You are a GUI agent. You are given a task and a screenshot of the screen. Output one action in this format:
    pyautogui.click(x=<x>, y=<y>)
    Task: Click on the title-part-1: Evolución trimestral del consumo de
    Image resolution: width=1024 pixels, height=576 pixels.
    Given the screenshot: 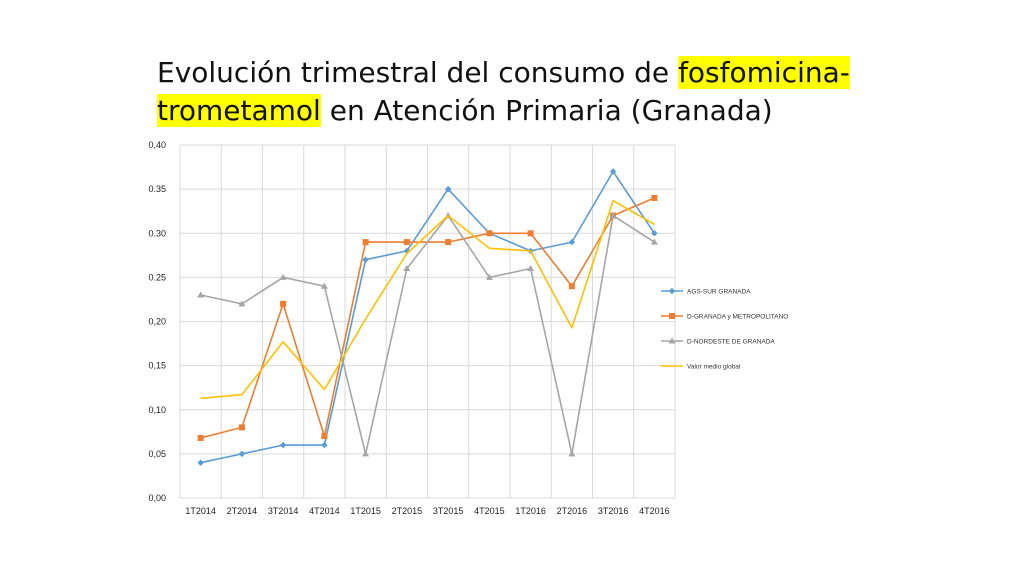 What is the action you would take?
    pyautogui.click(x=418, y=72)
    